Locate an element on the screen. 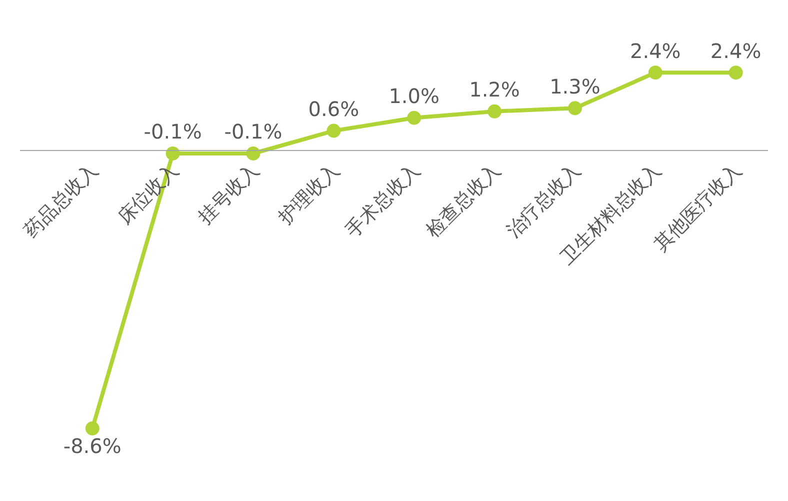 The image size is (788, 501). data-label: 1.0% is located at coordinates (414, 96).